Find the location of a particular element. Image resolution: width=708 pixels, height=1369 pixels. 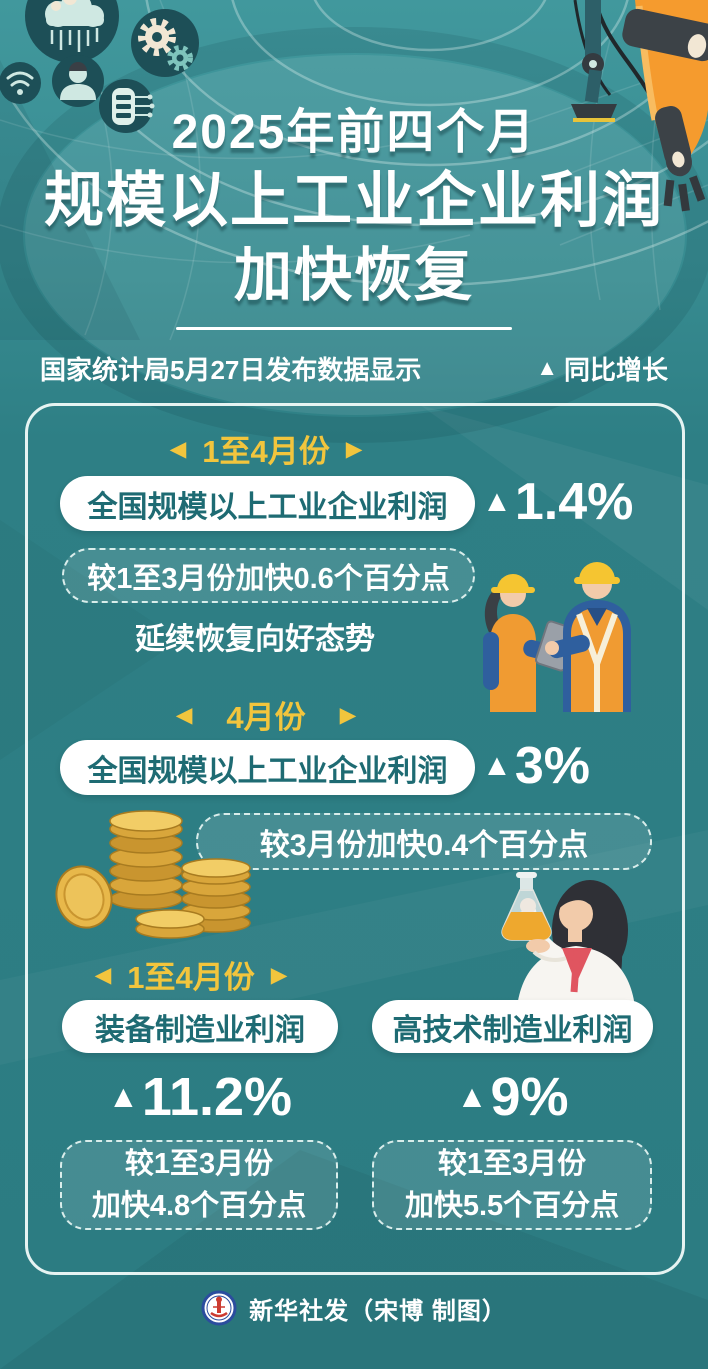

tech-icons-cluster is located at coordinates (99, 66).